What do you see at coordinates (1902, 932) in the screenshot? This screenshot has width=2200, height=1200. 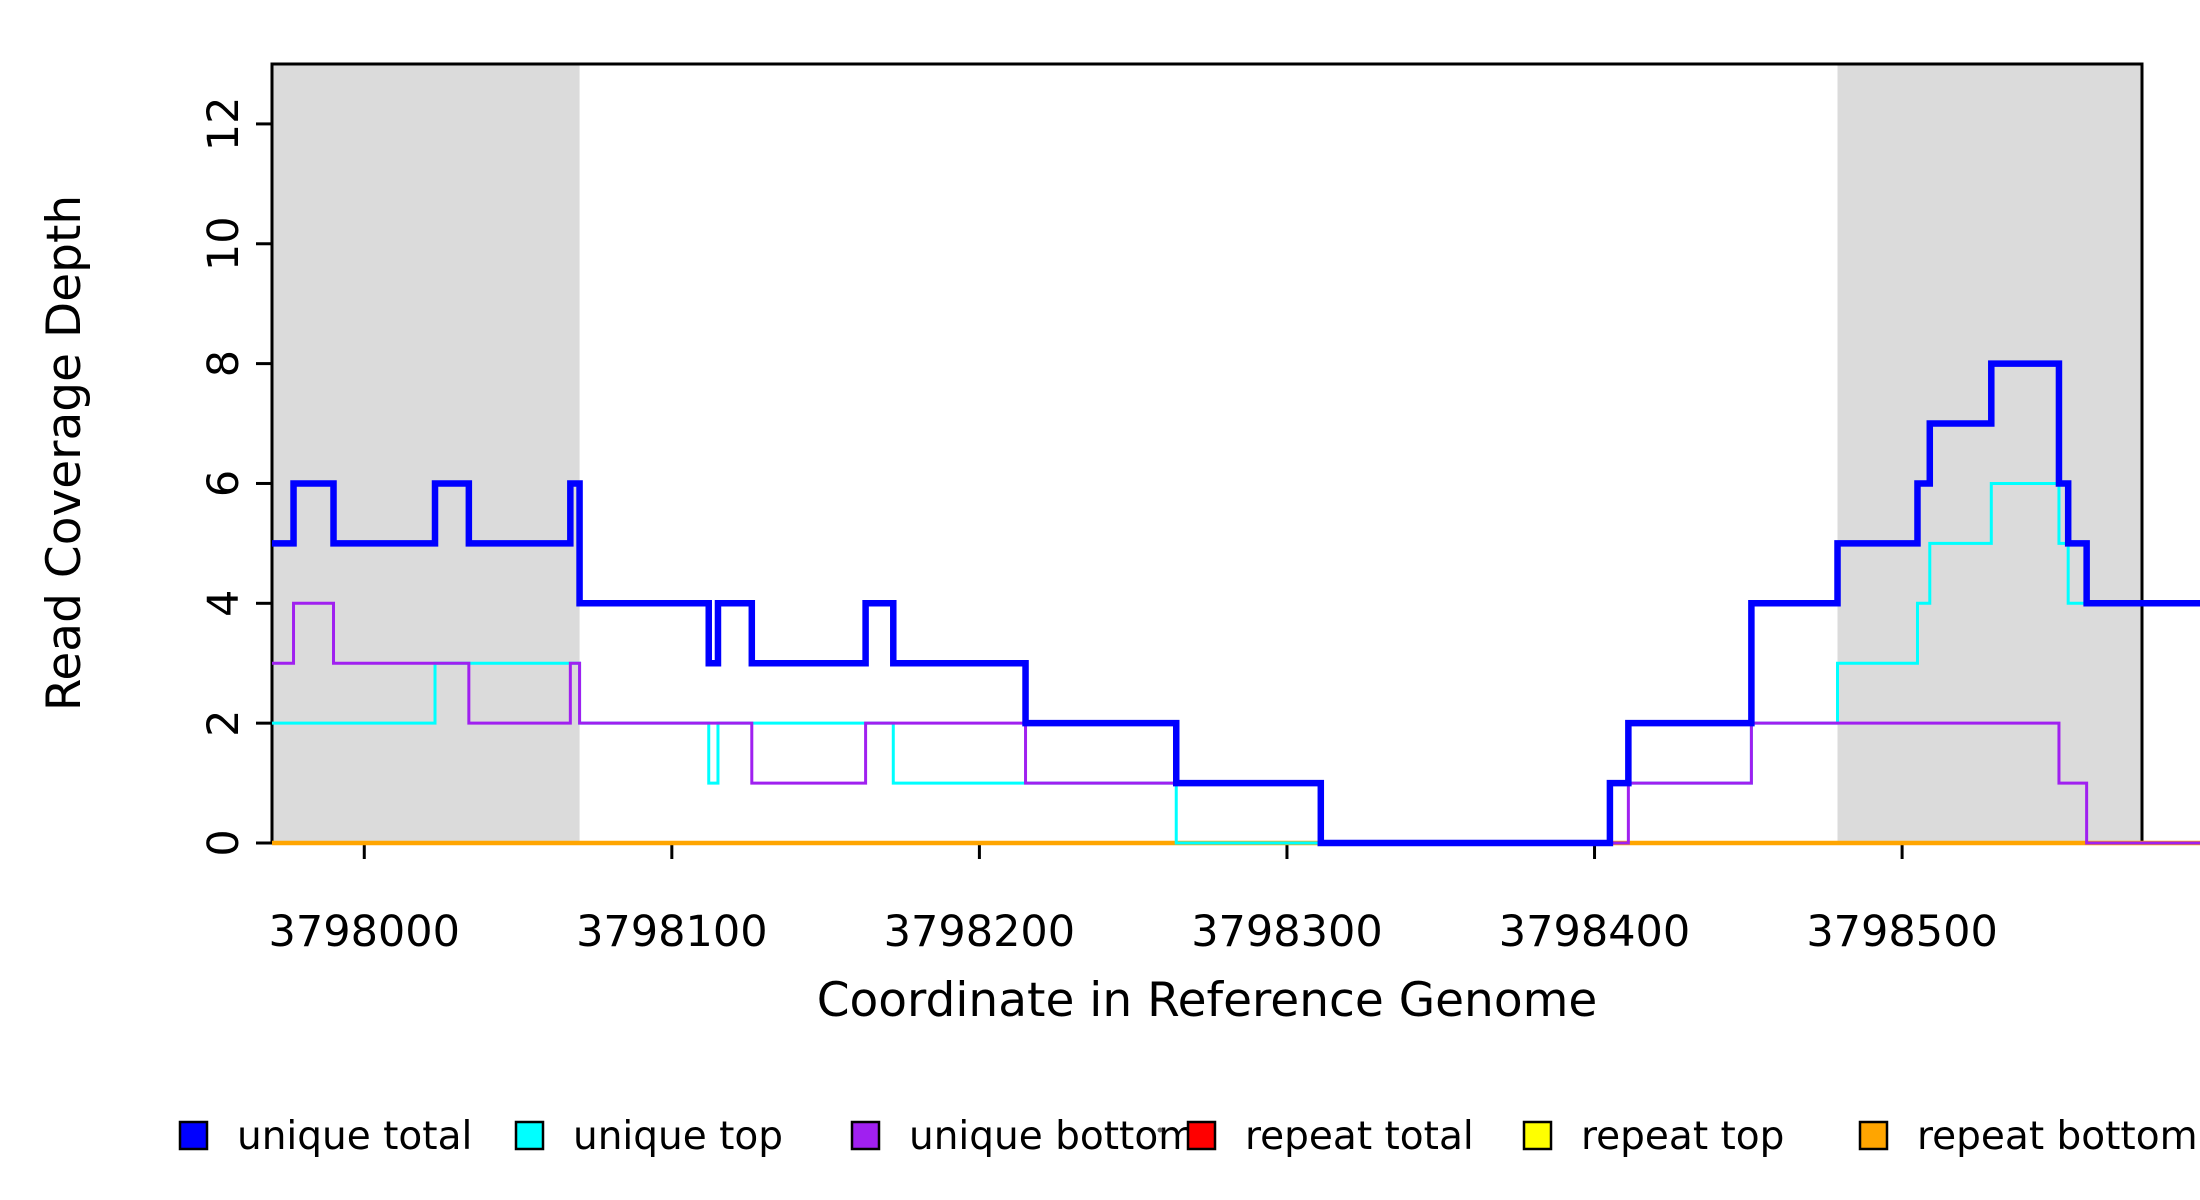 I see `x-tick-label: 3798500` at bounding box center [1902, 932].